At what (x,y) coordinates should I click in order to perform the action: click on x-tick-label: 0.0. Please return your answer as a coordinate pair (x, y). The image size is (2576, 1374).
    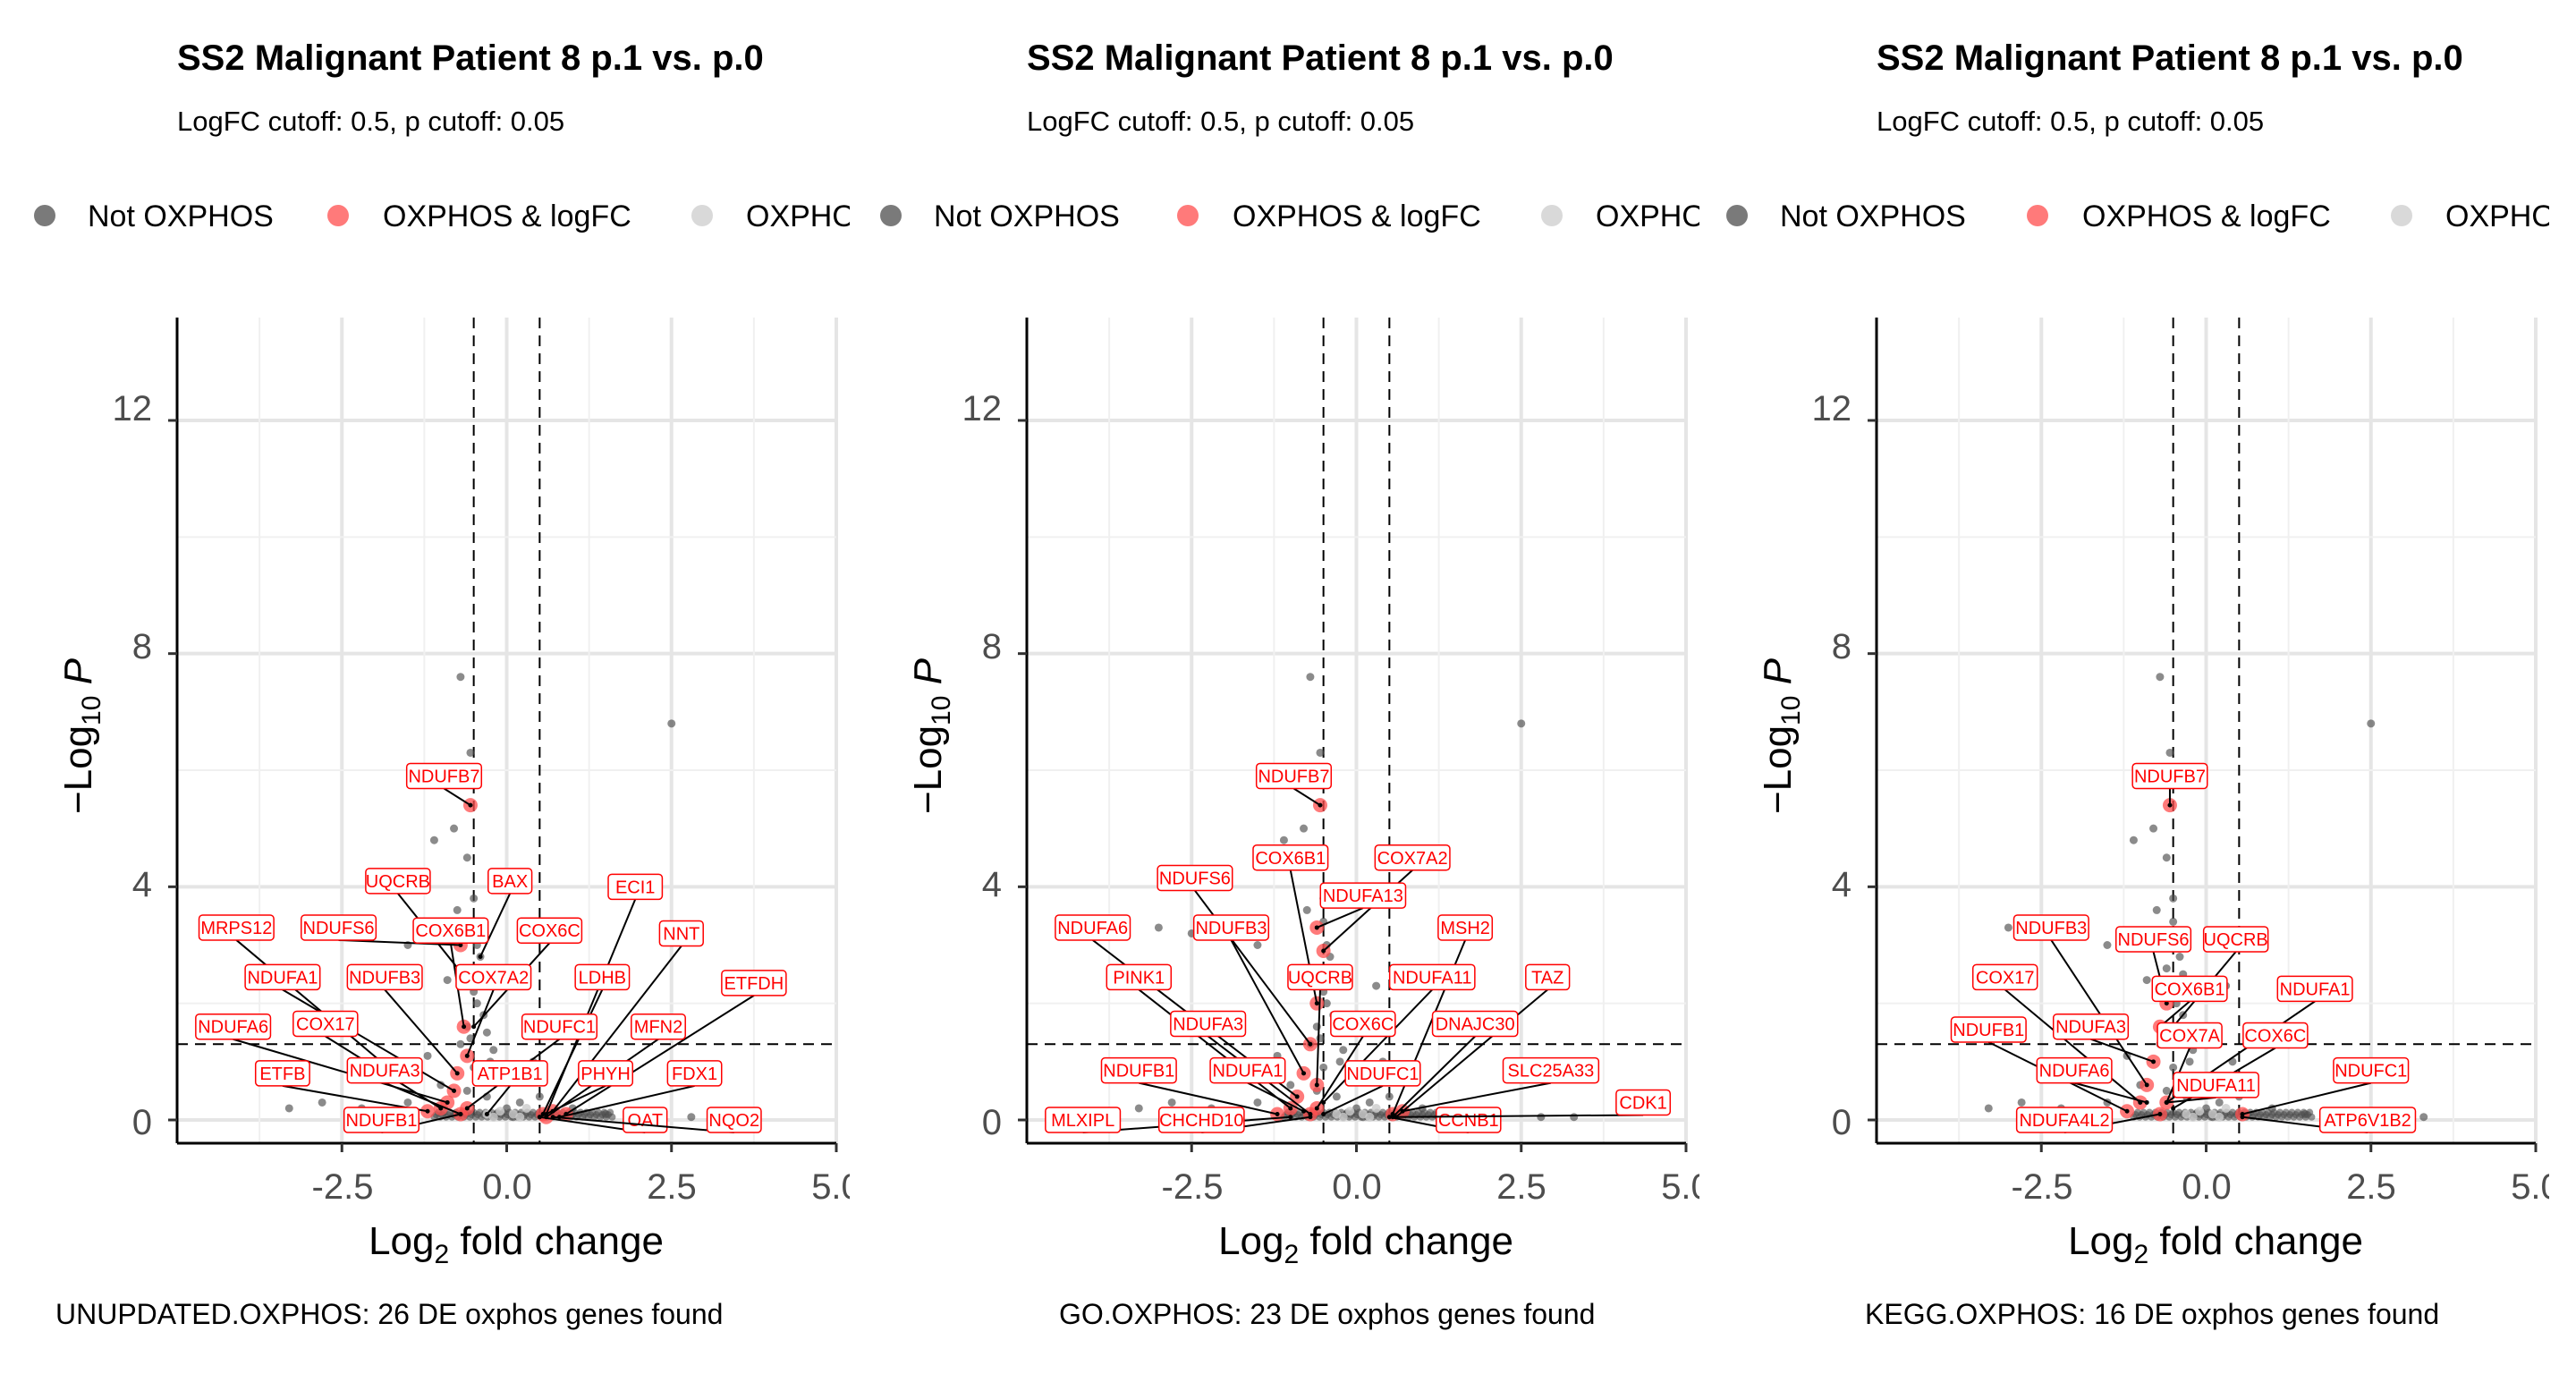
    Looking at the image, I should click on (507, 1187).